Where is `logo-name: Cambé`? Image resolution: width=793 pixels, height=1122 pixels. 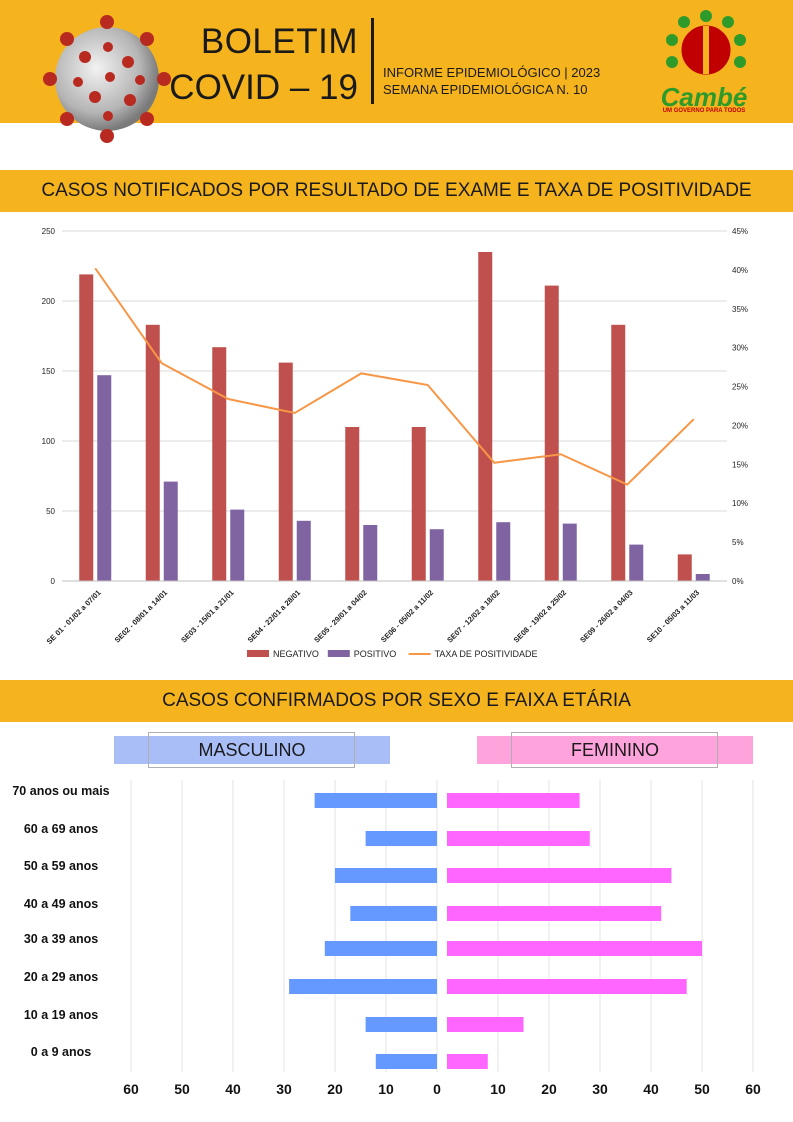
logo-name: Cambé is located at coordinates (704, 97).